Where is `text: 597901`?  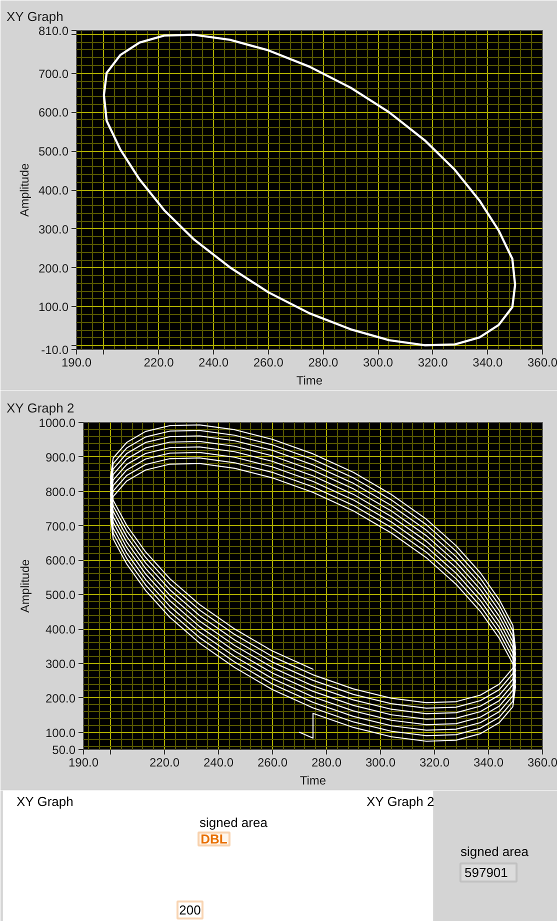
text: 597901 is located at coordinates (486, 872).